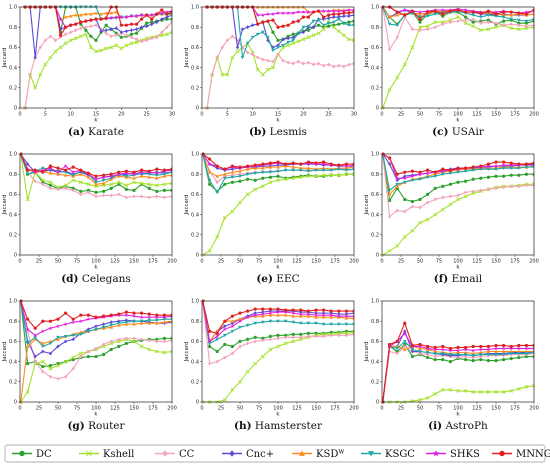 The height and width of the screenshot is (466, 550). I want to click on y-tick-label: 0.8, so click(195, 175).